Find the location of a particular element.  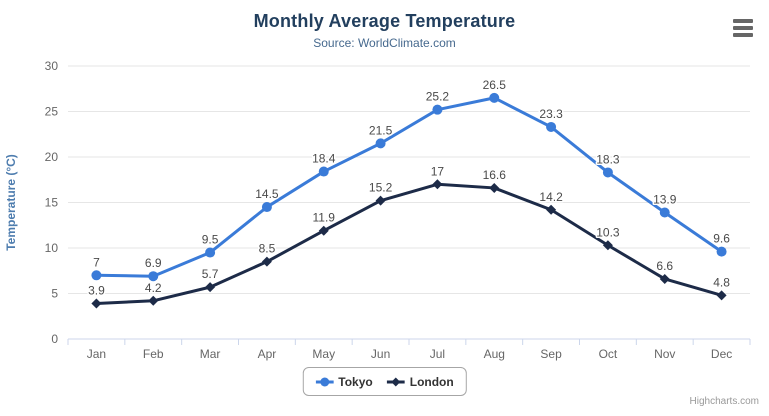

y-axis-tick-label: 10 is located at coordinates (52, 248).